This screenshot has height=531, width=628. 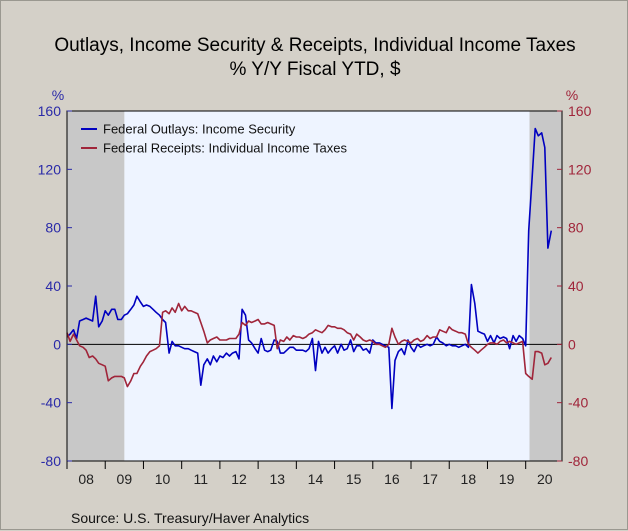 What do you see at coordinates (190, 518) in the screenshot?
I see `source-note: Source: U.S. Treasury/Haver Analytics` at bounding box center [190, 518].